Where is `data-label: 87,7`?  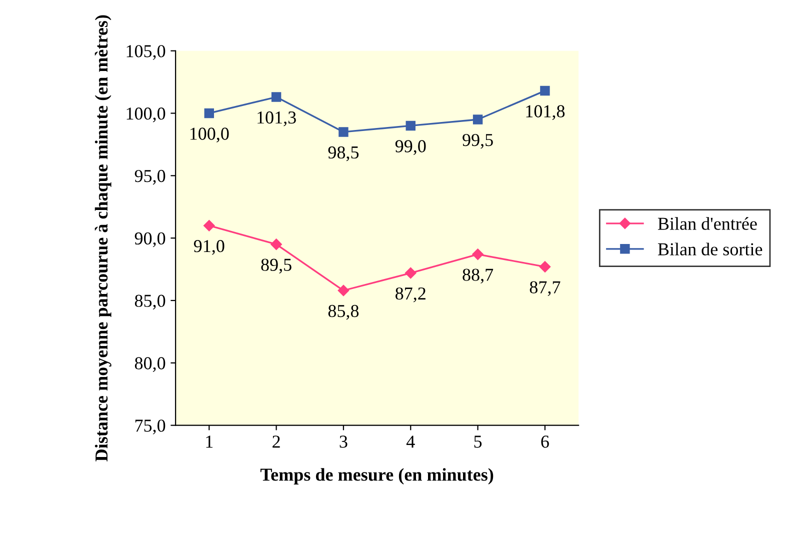
data-label: 87,7 is located at coordinates (545, 288).